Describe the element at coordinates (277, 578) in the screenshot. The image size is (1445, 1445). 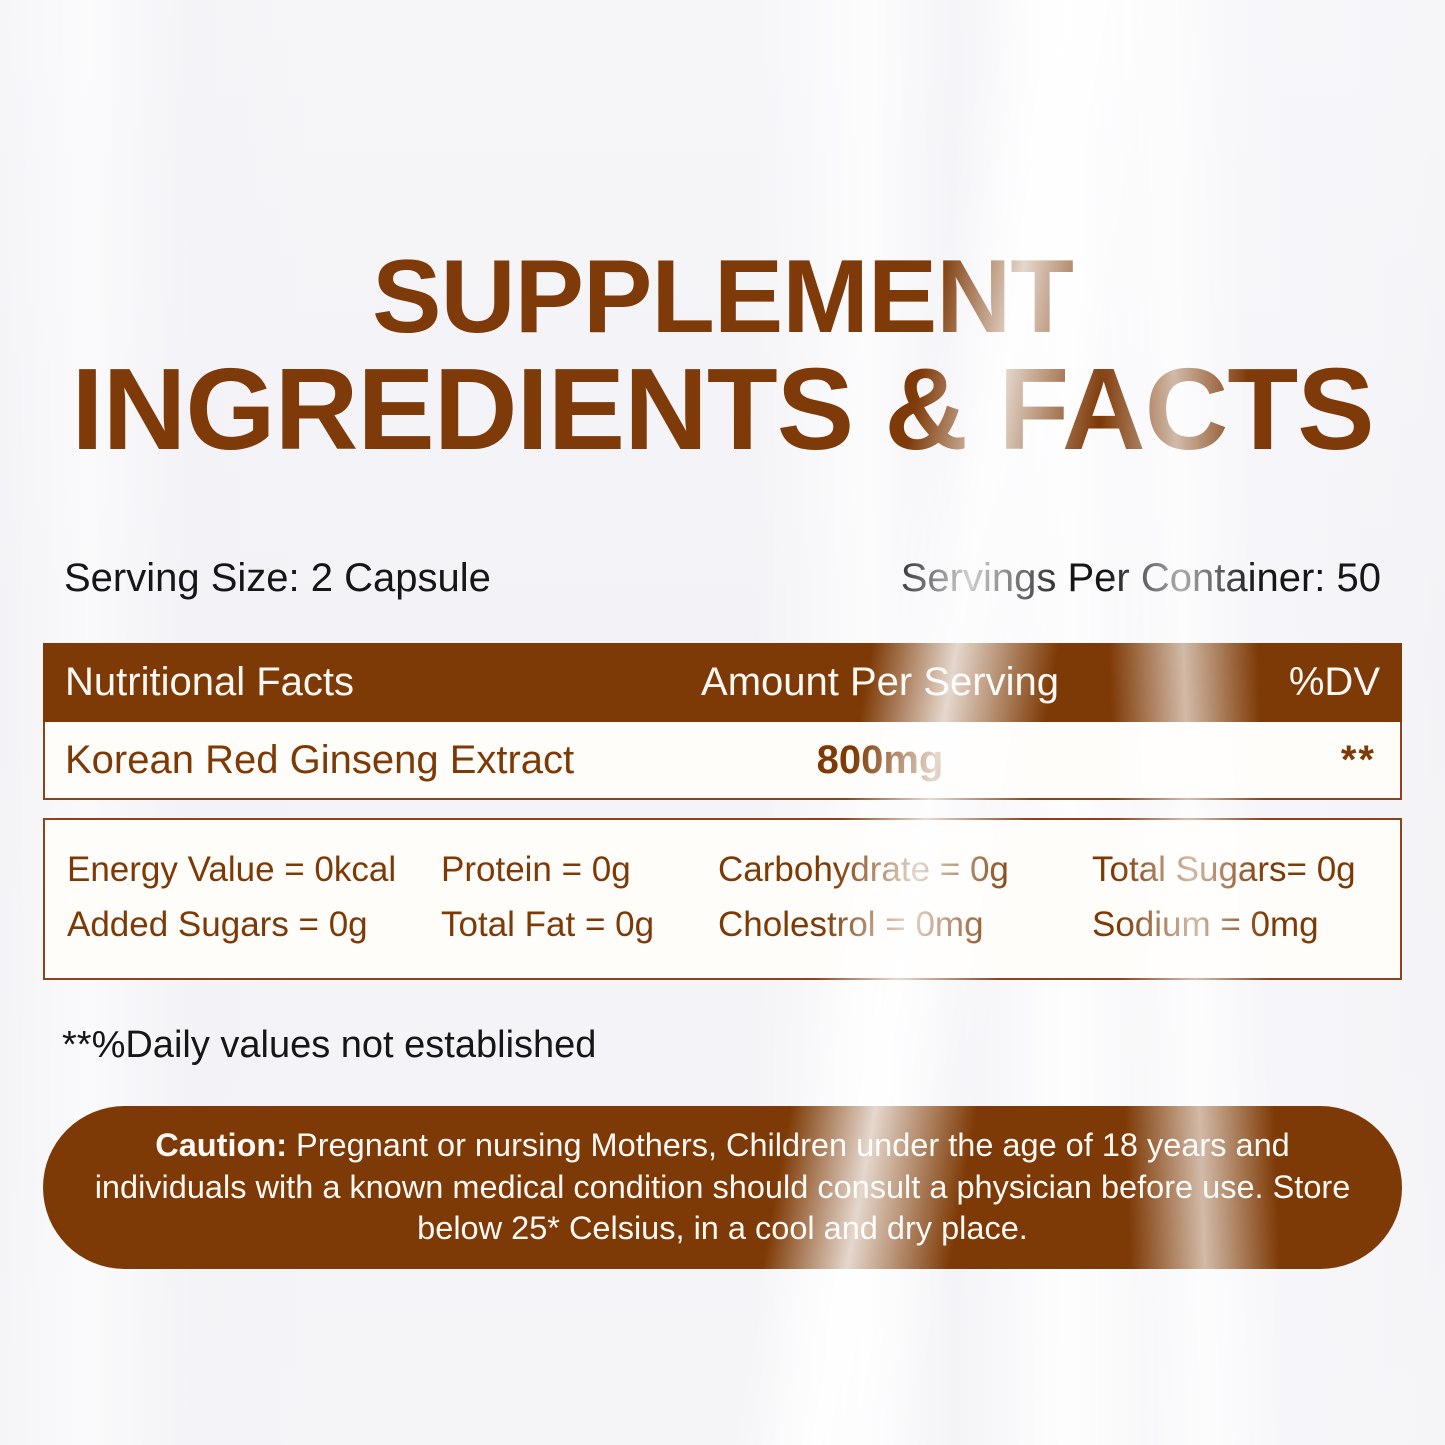
I see `serving-size-text: Serving Size: 2 Capsule` at that location.